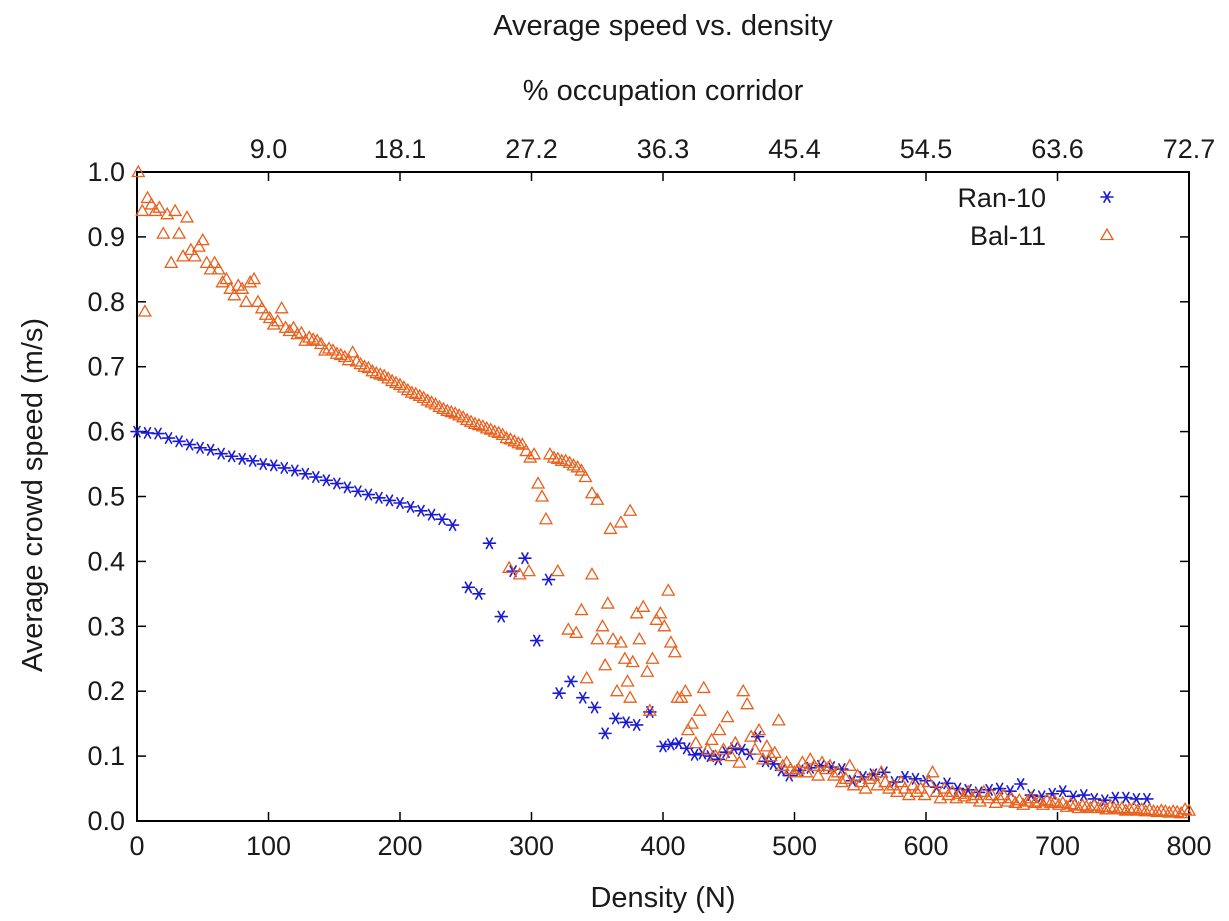  What do you see at coordinates (663, 149) in the screenshot?
I see `top-tick-label: 36.3` at bounding box center [663, 149].